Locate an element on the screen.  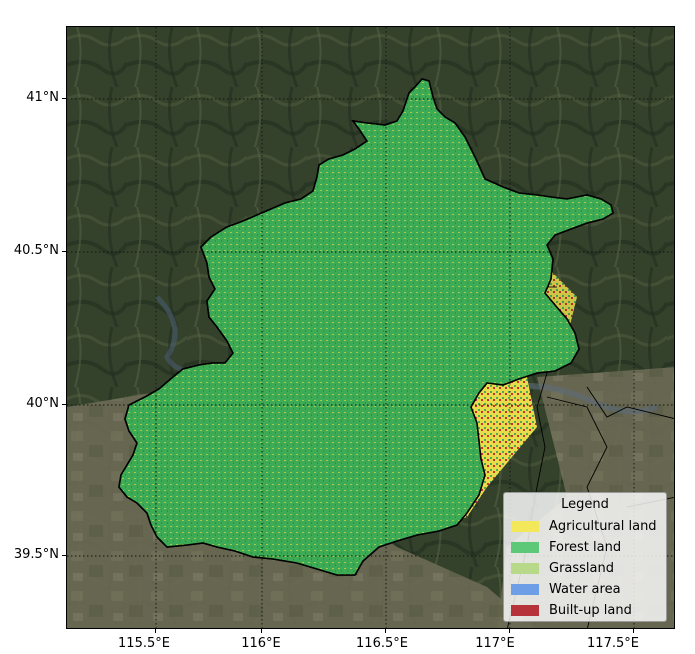
legend-label: Agricultural land is located at coordinates (603, 526).